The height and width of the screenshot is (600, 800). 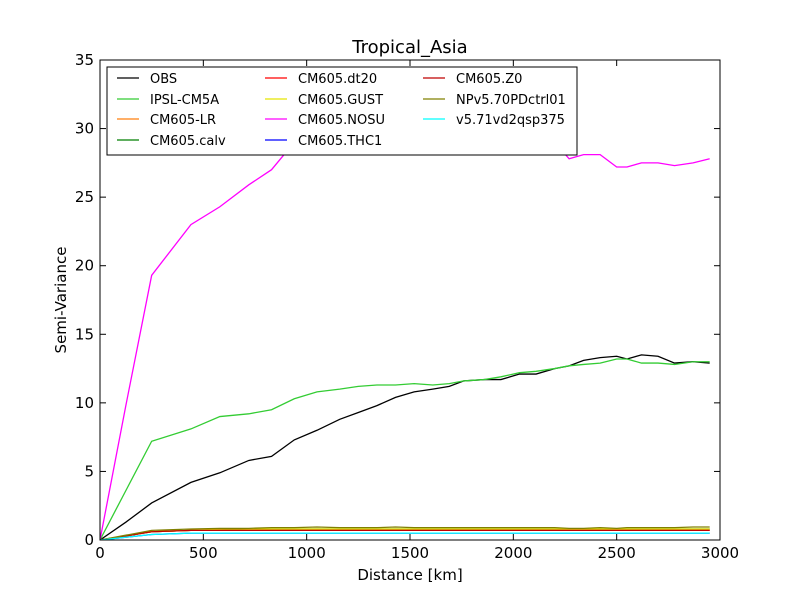 I want to click on series-line-cm605-gust, so click(x=405, y=534).